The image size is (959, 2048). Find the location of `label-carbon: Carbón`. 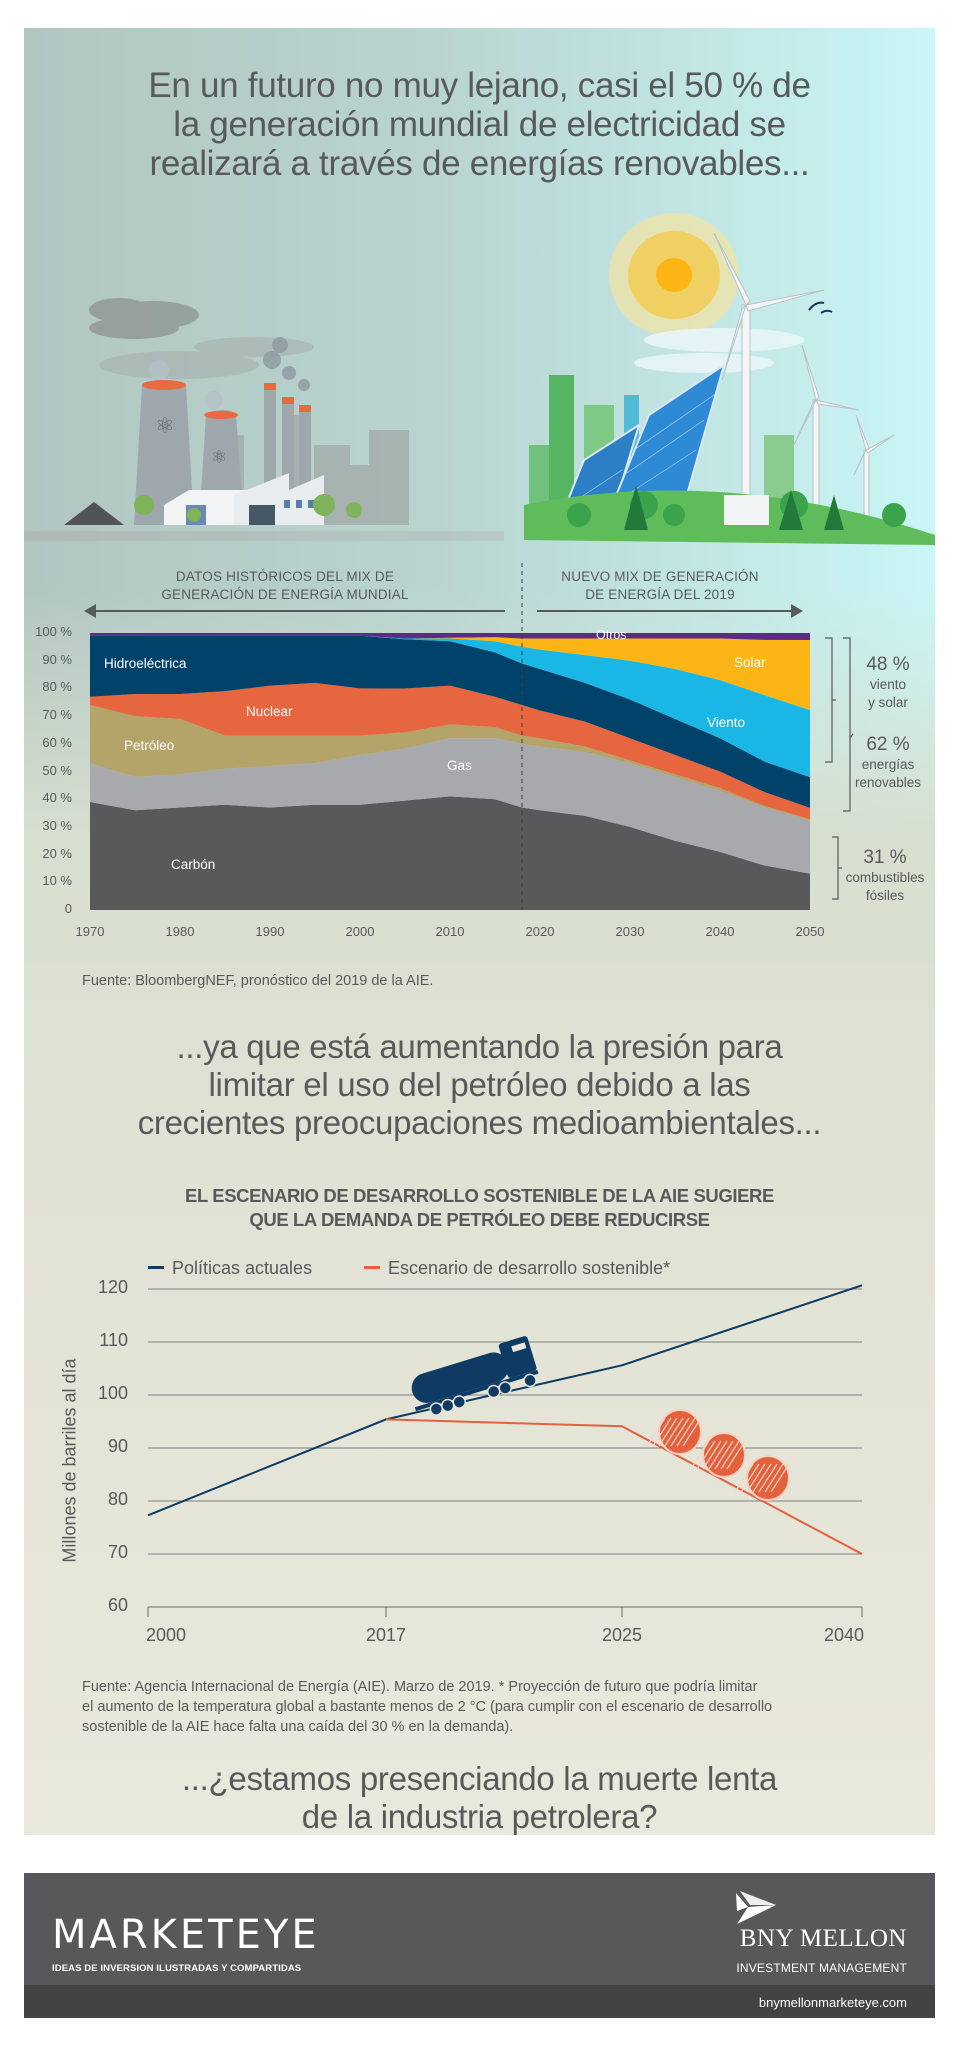

label-carbon: Carbón is located at coordinates (193, 864).